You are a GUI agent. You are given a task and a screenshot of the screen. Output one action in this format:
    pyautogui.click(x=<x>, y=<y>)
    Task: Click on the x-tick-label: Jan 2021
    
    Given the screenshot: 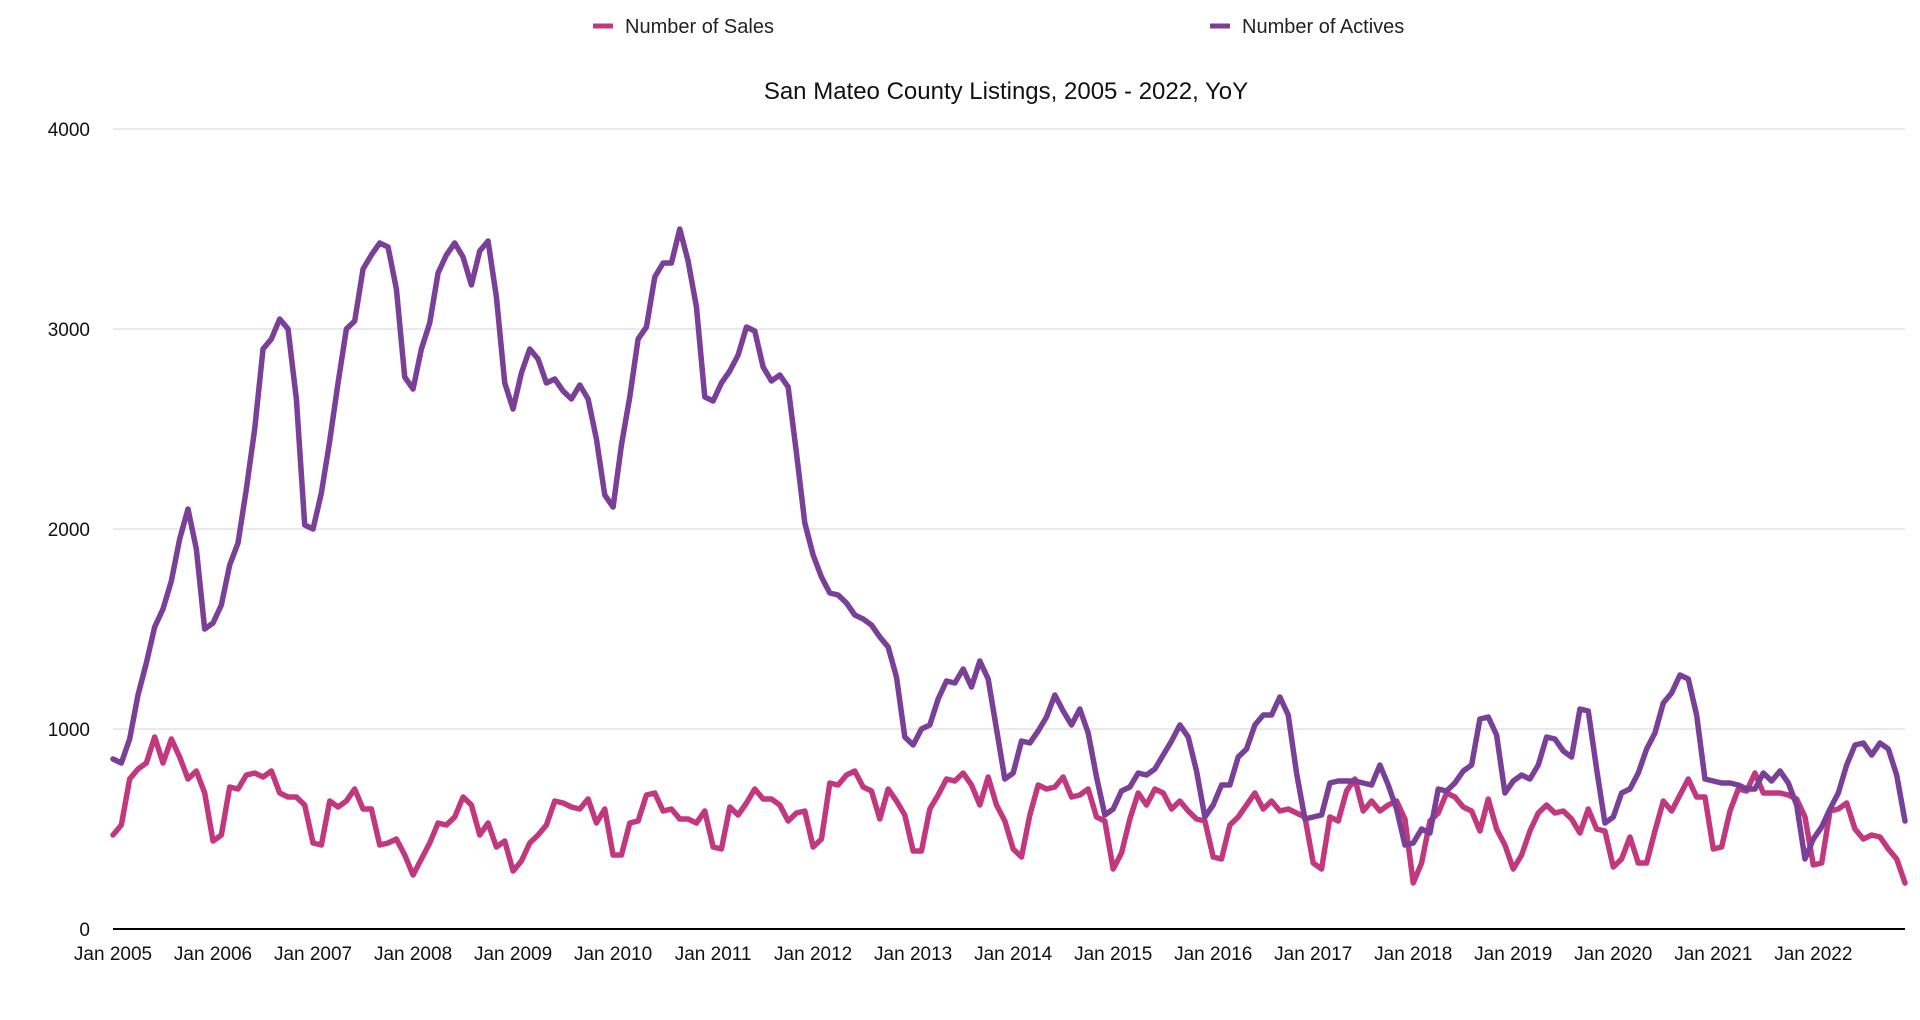 What is the action you would take?
    pyautogui.click(x=1713, y=954)
    